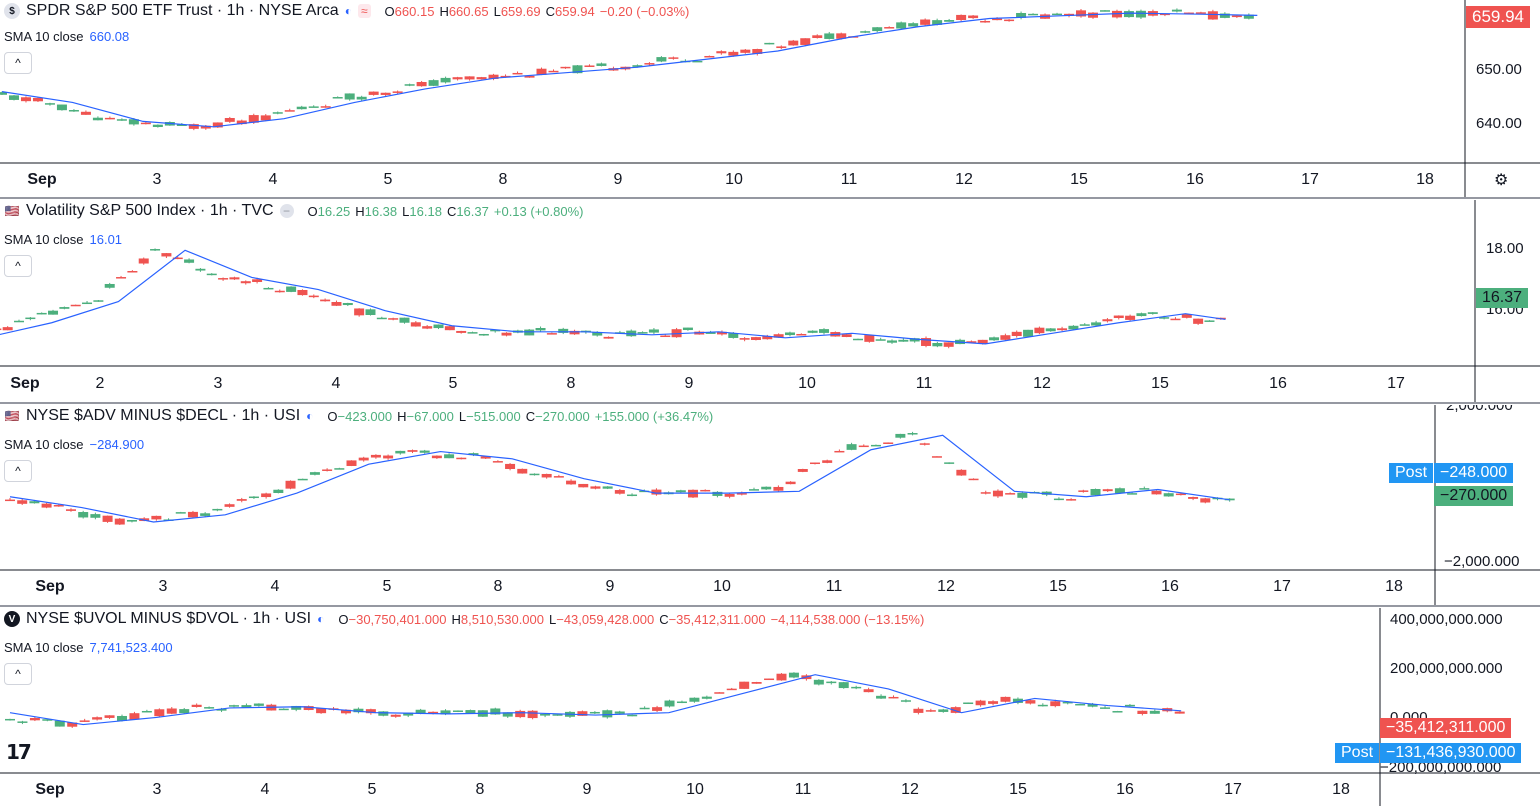 The width and height of the screenshot is (1540, 806). What do you see at coordinates (169, 618) in the screenshot?
I see `symbol-title: NYSE $UVOL MINUS $DVOL · 1h · USI` at bounding box center [169, 618].